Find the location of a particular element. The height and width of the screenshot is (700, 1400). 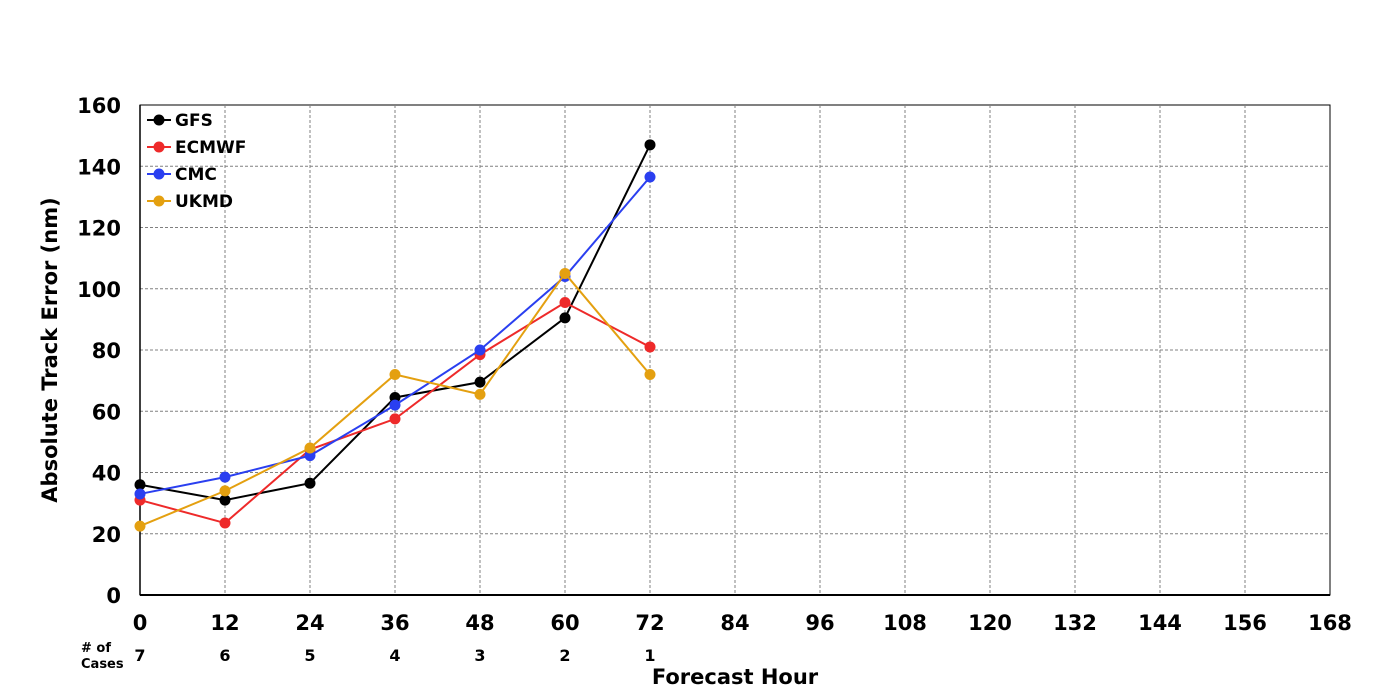

legend-marker-ecmwf is located at coordinates (159, 147).